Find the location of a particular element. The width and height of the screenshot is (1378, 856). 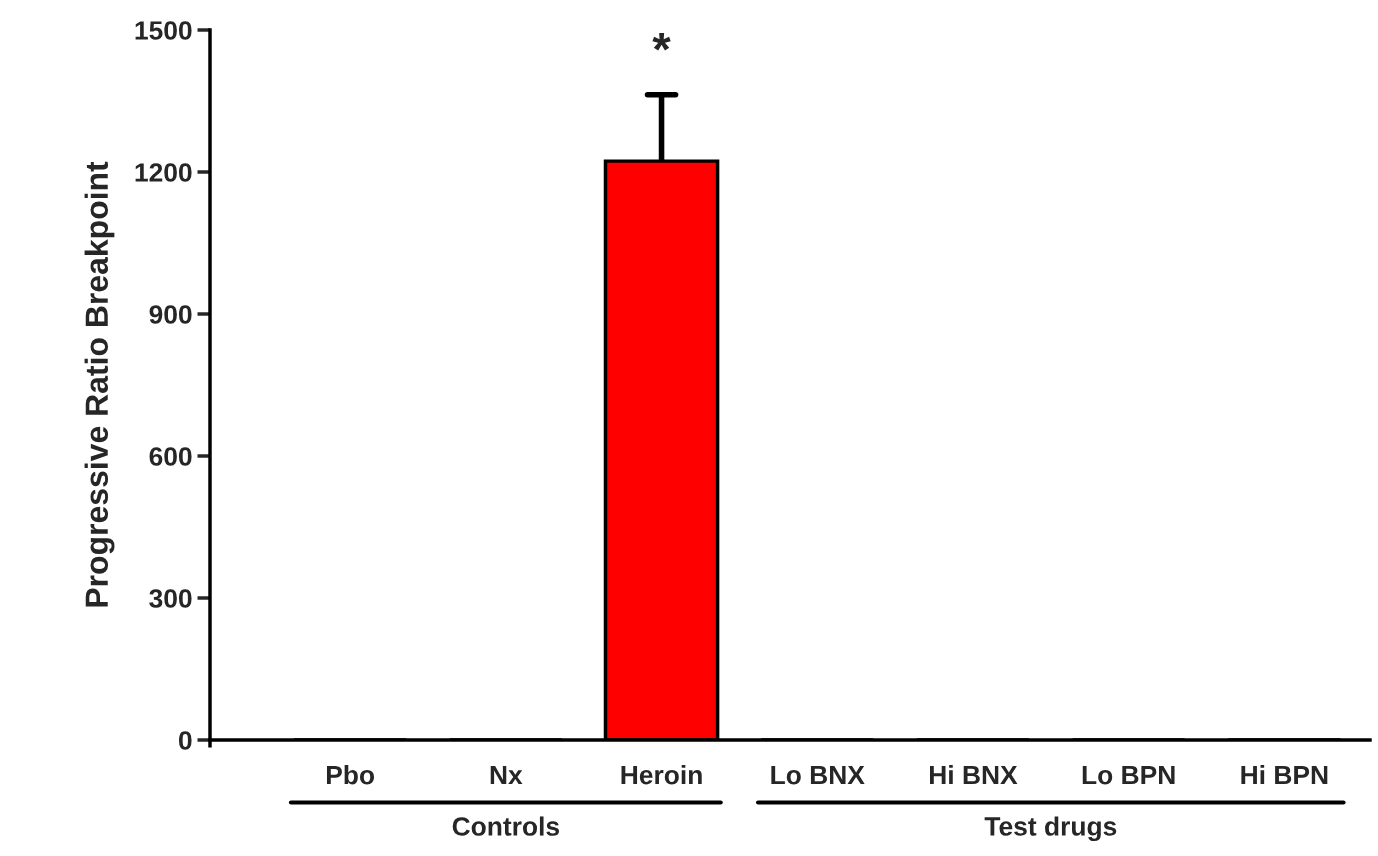

y-tick-label: 900 is located at coordinates (170, 314).